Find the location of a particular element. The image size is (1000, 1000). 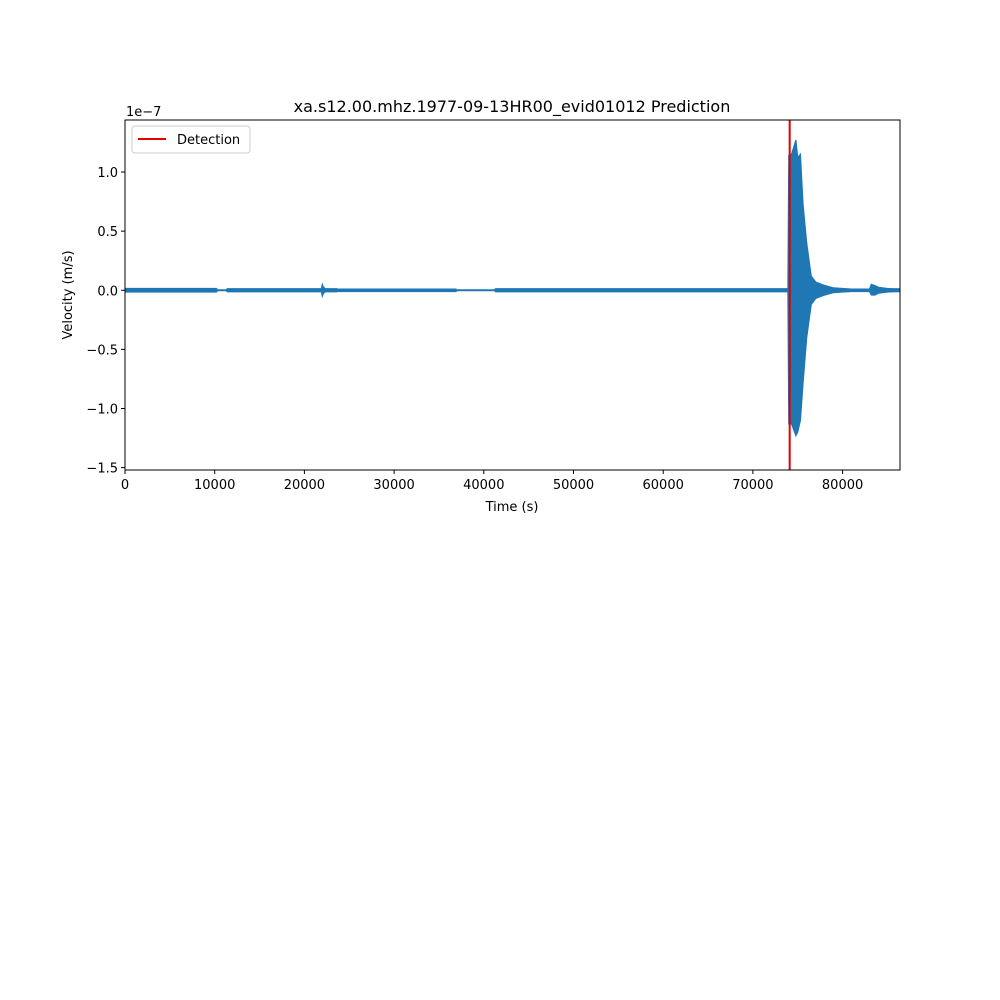

x-tick-label: 0 is located at coordinates (125, 485).